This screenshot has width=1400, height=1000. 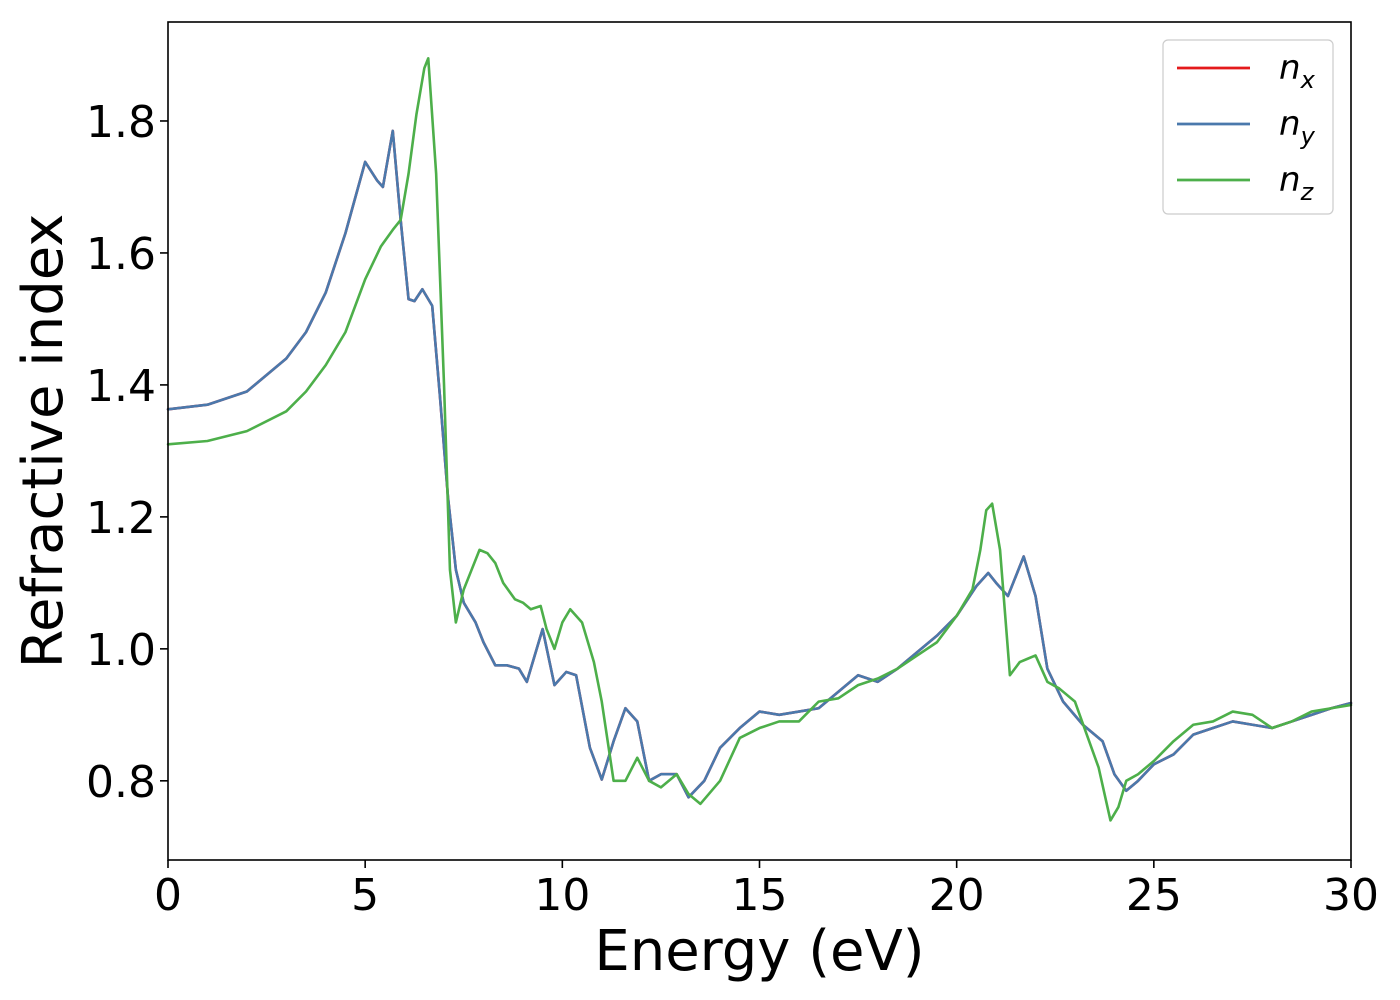 I want to click on y-tick-label: 1.6, so click(x=121, y=254).